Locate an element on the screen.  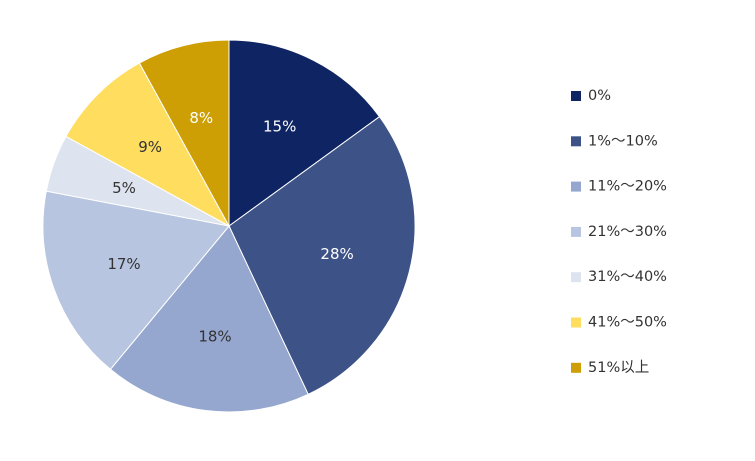
legend-label-1: 1%～10% is located at coordinates (623, 141).